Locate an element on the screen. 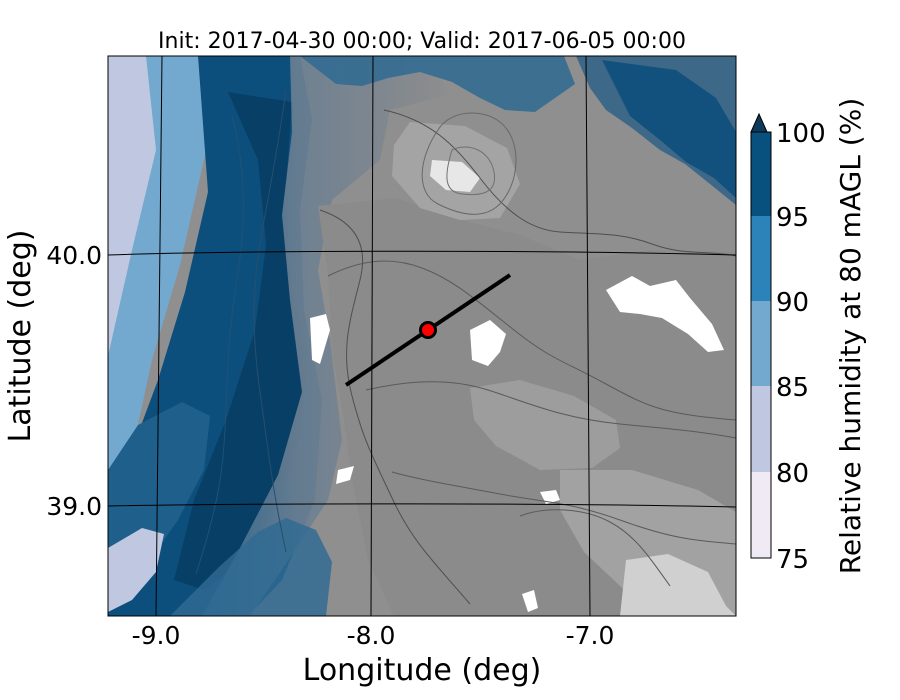 This screenshot has width=900, height=700. ridge-peak is located at coordinates (455, 176).